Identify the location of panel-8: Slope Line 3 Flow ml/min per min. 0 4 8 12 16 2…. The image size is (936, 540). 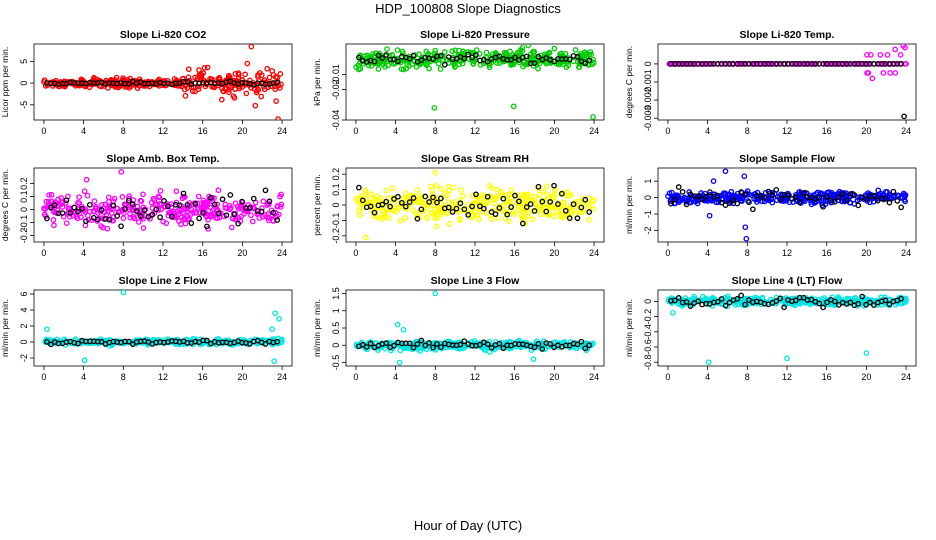
(458, 328).